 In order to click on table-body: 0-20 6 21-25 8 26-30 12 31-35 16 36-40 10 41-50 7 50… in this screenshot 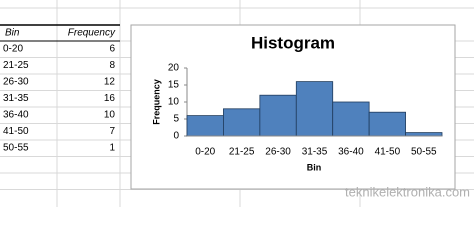, I will do `click(59, 99)`.